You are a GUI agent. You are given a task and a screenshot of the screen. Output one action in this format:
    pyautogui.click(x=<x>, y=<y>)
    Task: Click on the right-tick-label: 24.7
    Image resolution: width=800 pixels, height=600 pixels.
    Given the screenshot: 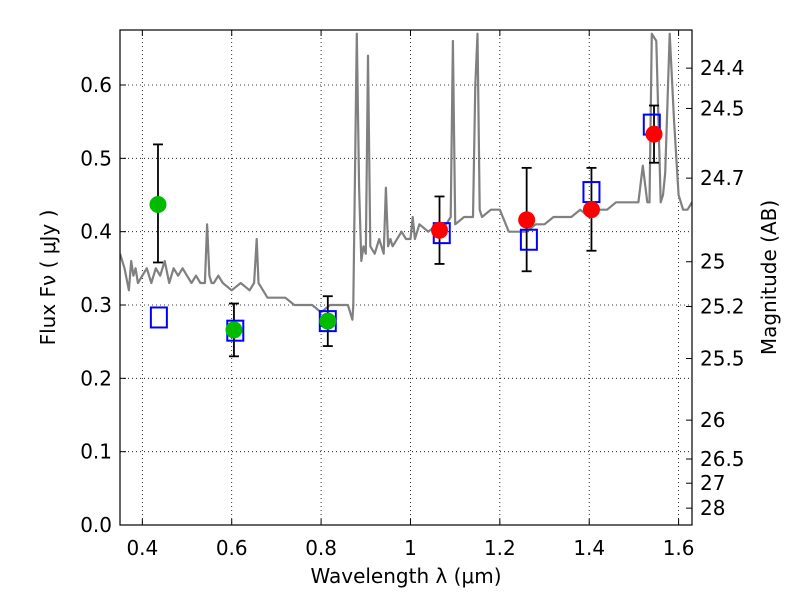 What is the action you would take?
    pyautogui.click(x=722, y=178)
    